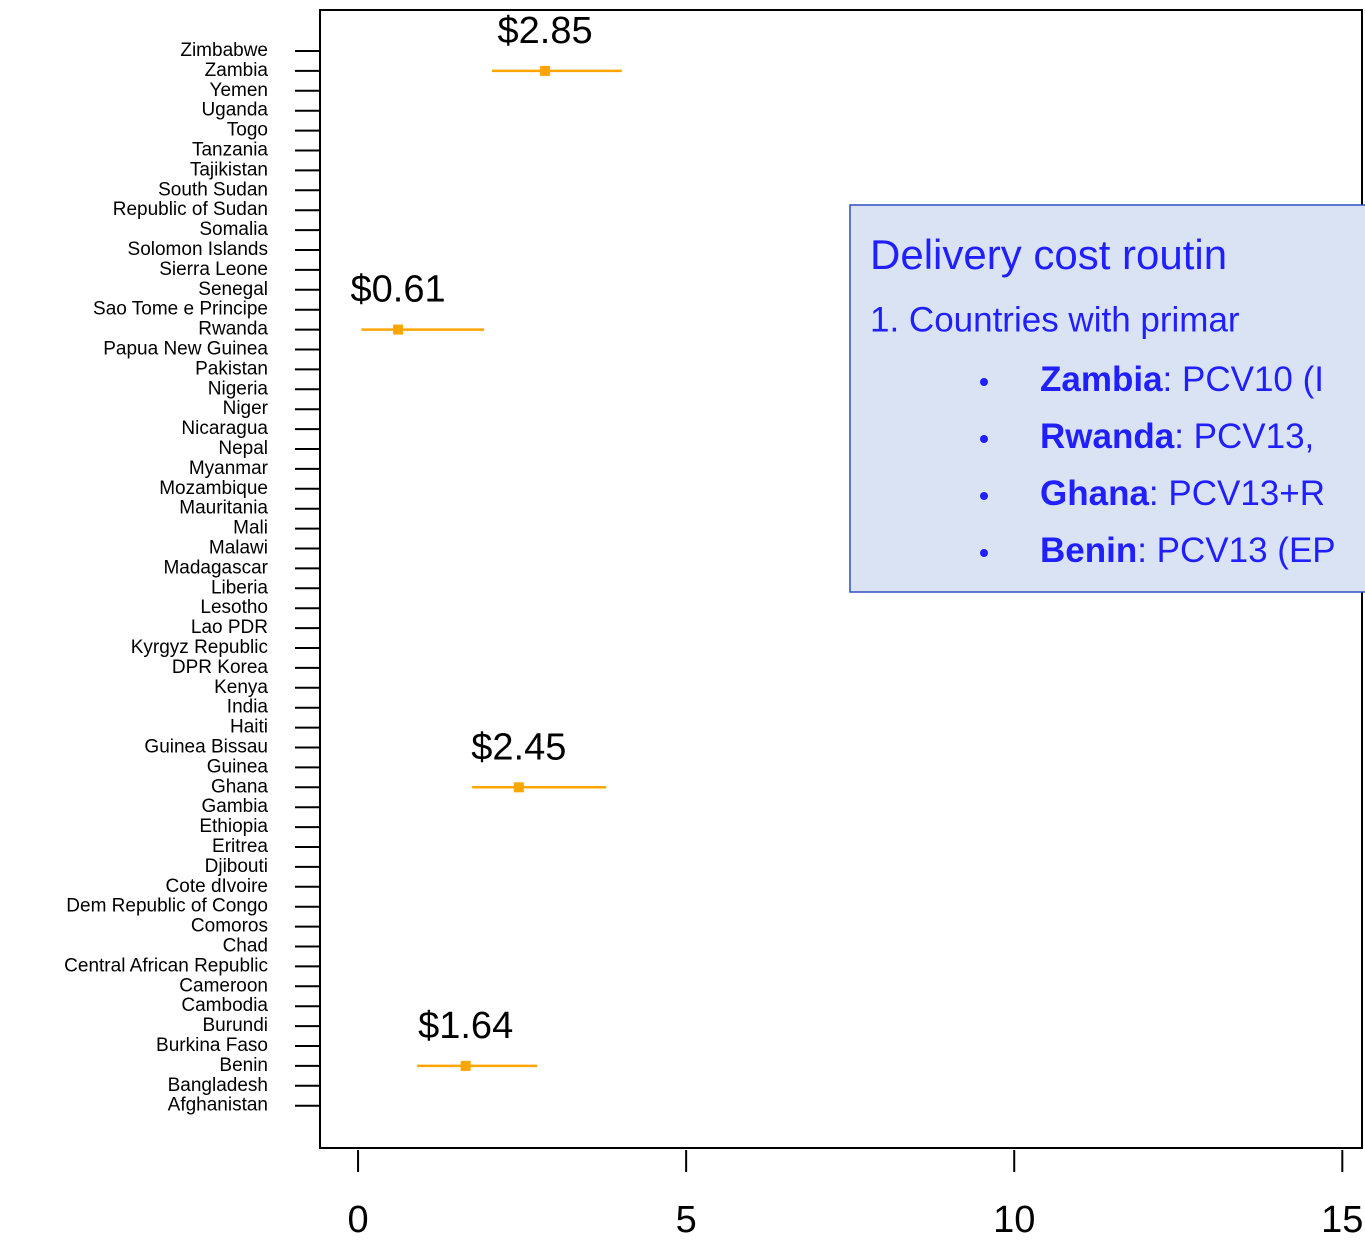  I want to click on y-tick-label: Nepal, so click(243, 448).